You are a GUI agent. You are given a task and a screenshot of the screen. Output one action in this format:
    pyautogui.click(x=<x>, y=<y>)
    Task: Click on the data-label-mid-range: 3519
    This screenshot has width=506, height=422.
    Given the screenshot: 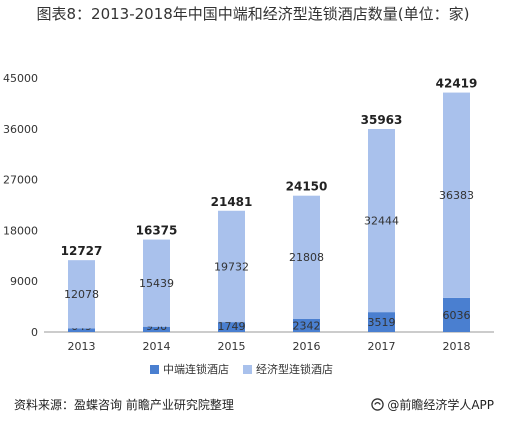 What is the action you would take?
    pyautogui.click(x=382, y=322)
    